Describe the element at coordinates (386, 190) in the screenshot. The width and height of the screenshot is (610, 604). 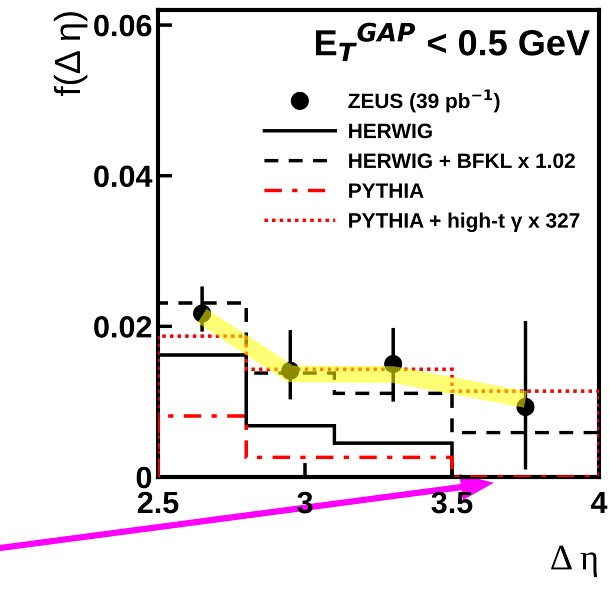
I see `legend-label: PYTHIA` at that location.